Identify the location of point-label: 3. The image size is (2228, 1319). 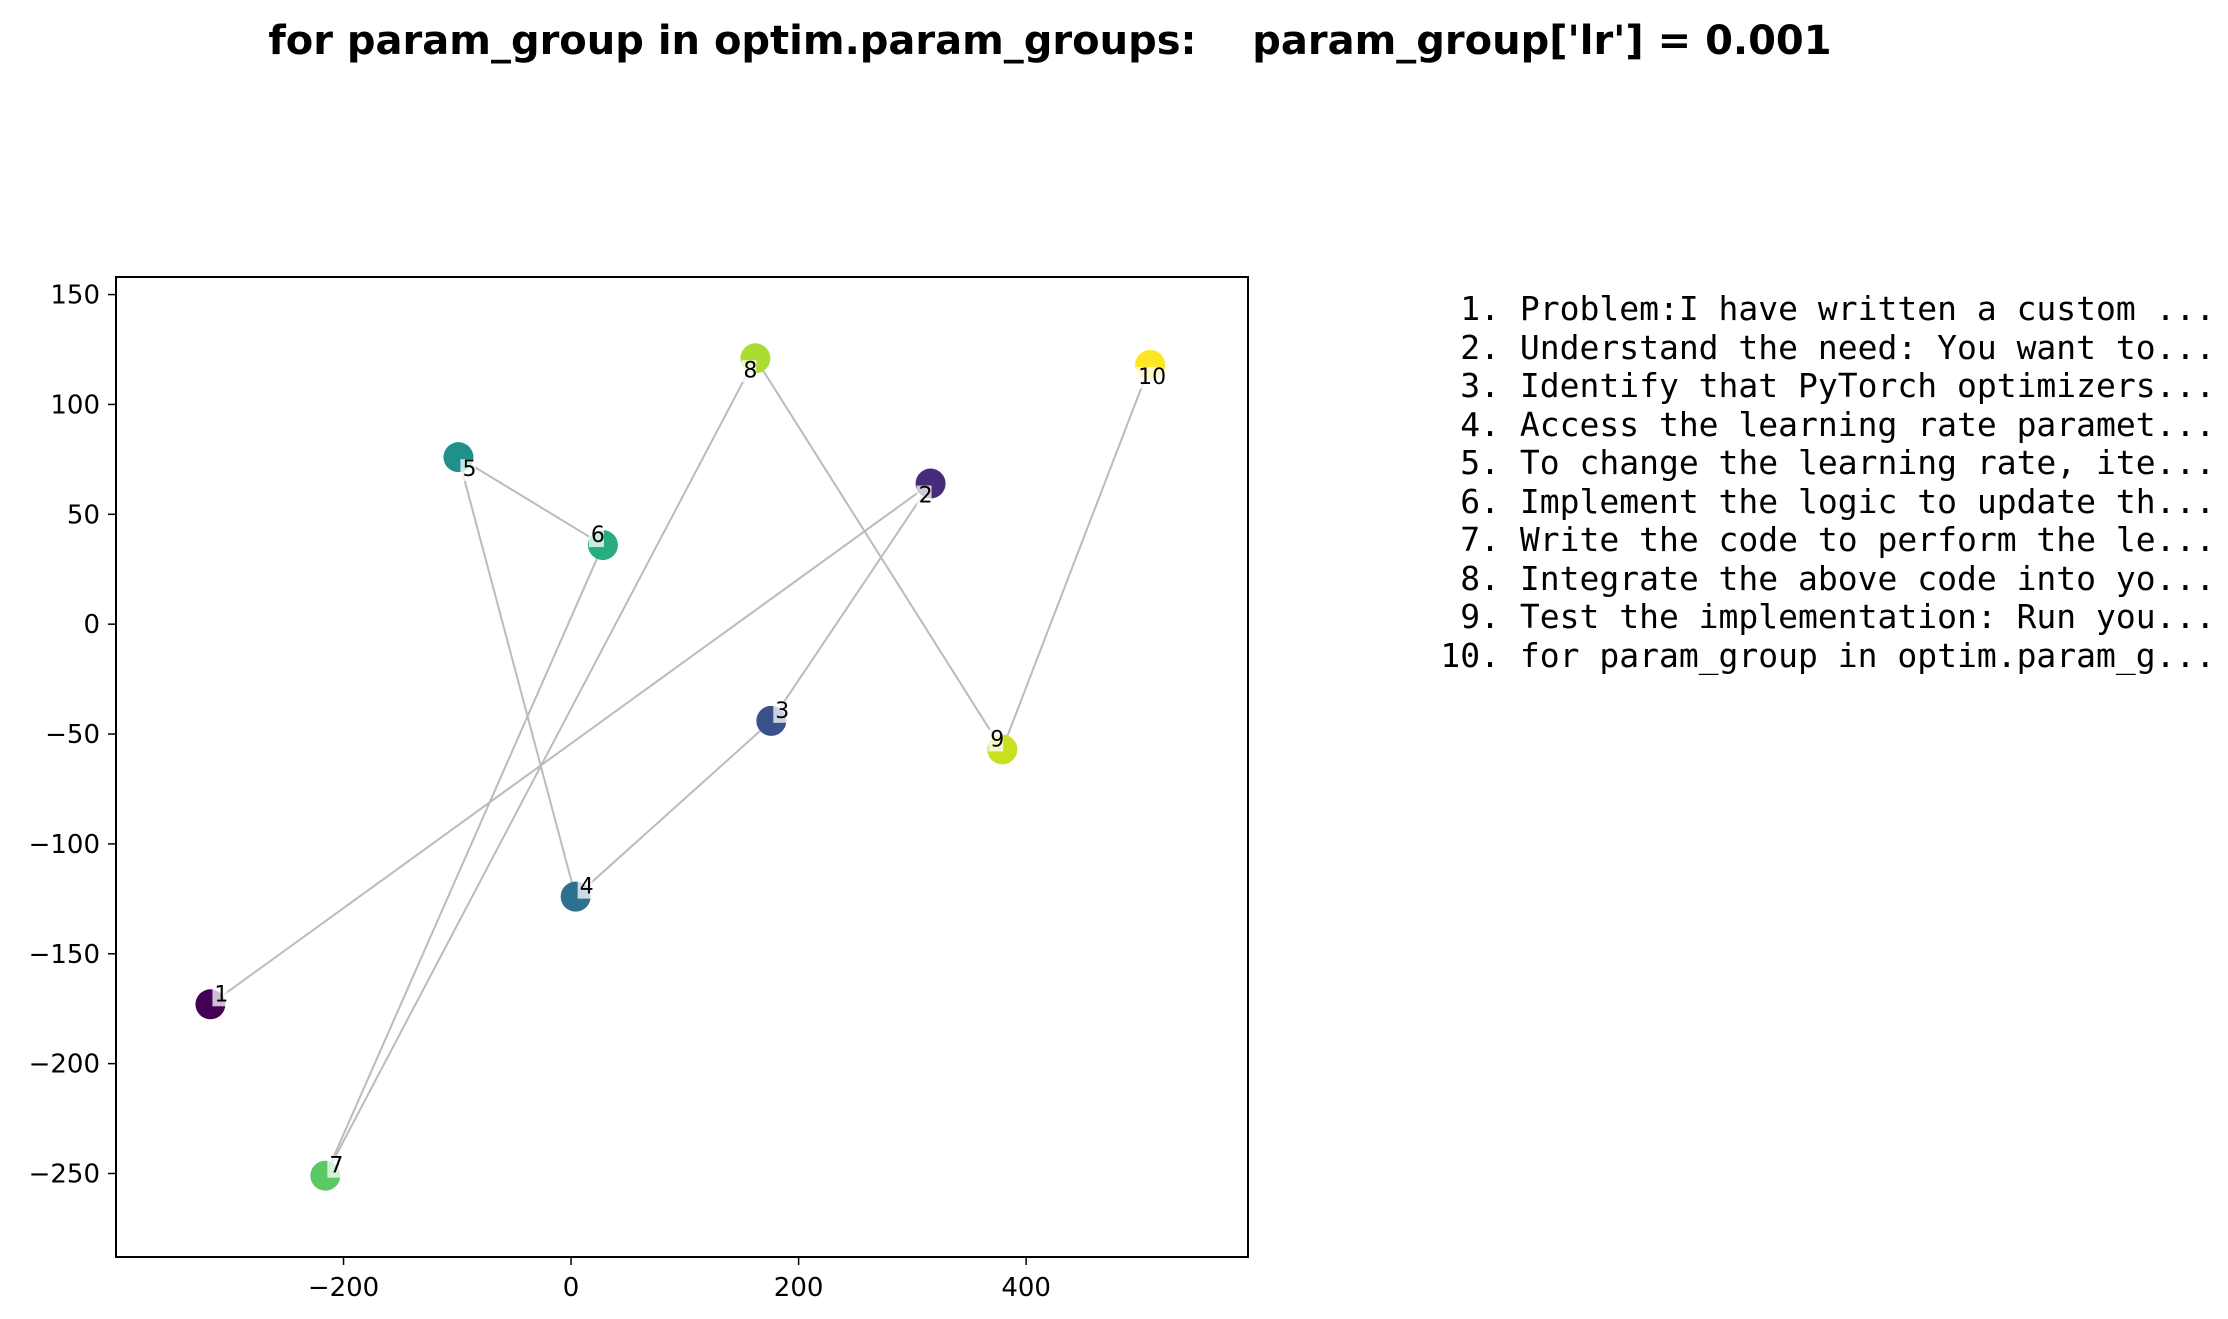
(782, 711).